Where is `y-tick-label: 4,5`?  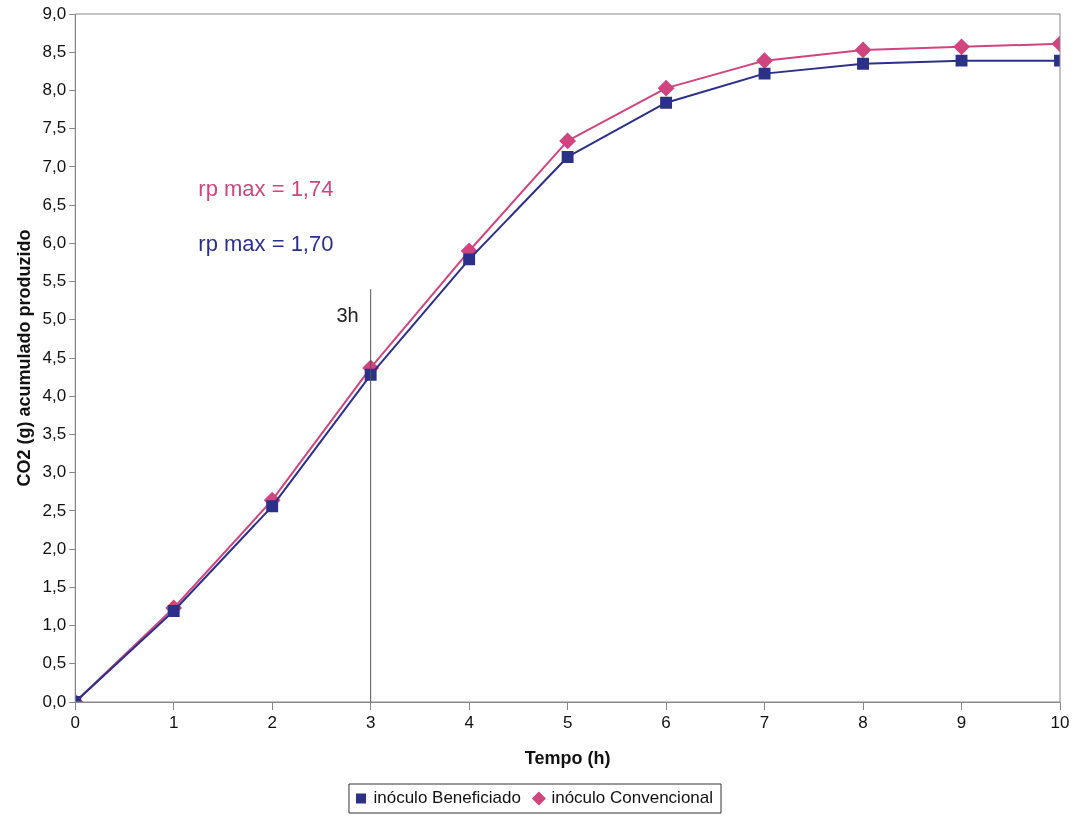
y-tick-label: 4,5 is located at coordinates (54, 357).